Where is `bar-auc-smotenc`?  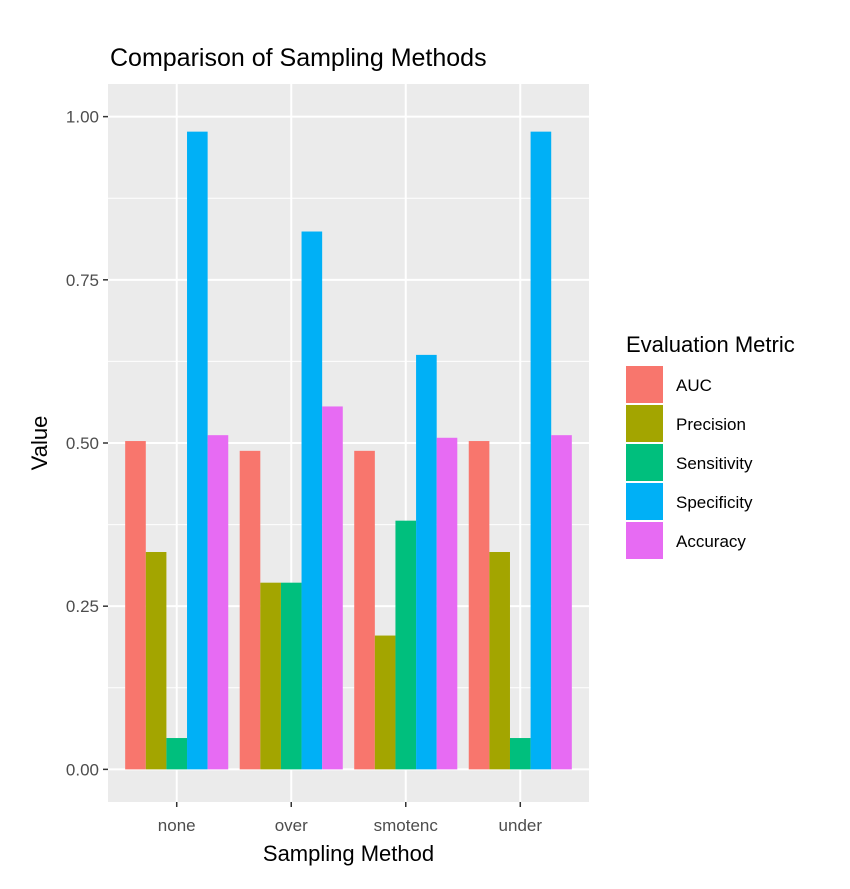 bar-auc-smotenc is located at coordinates (364, 610).